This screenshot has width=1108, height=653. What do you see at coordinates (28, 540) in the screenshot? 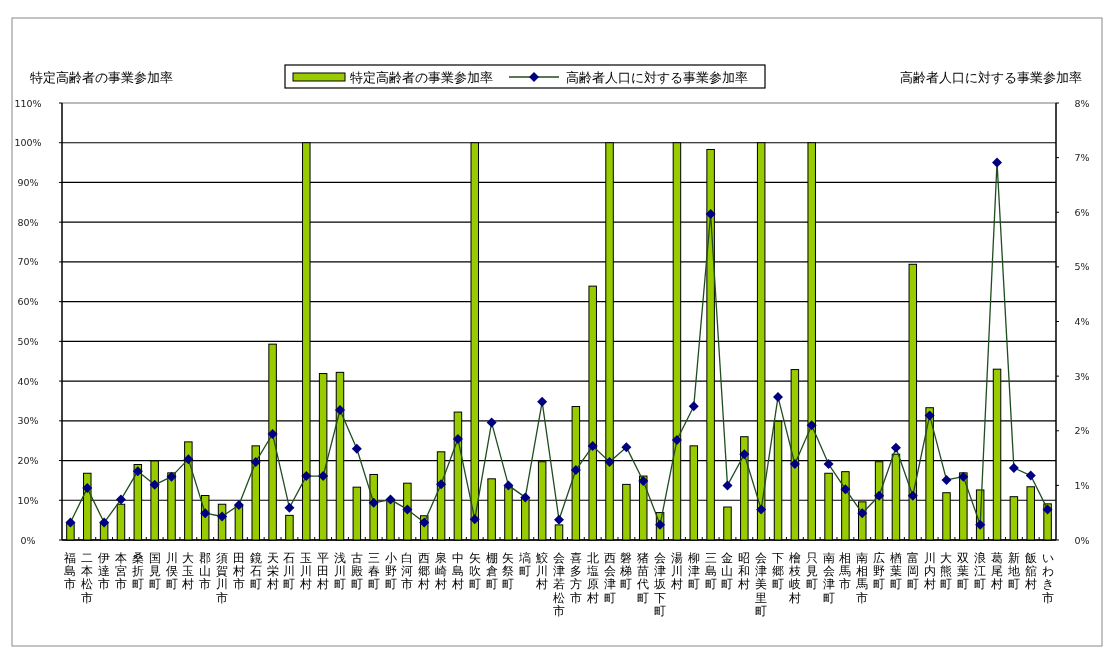
I see `y-tick-label: 0%` at bounding box center [28, 540].